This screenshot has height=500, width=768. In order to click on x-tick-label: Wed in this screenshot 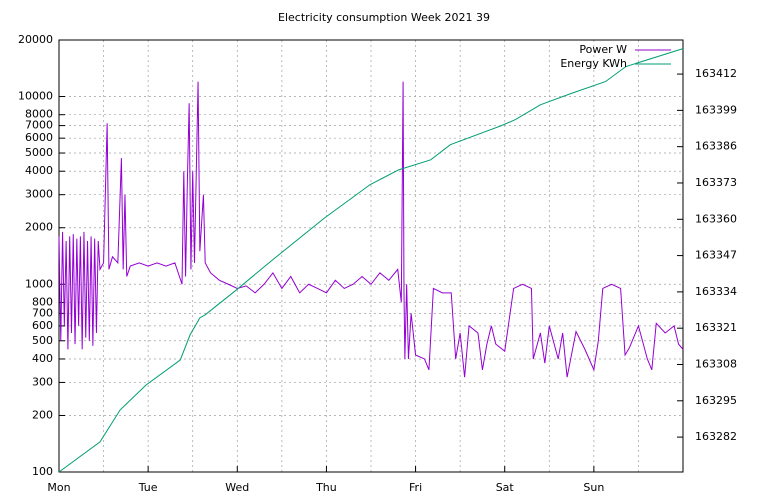, I will do `click(237, 487)`.